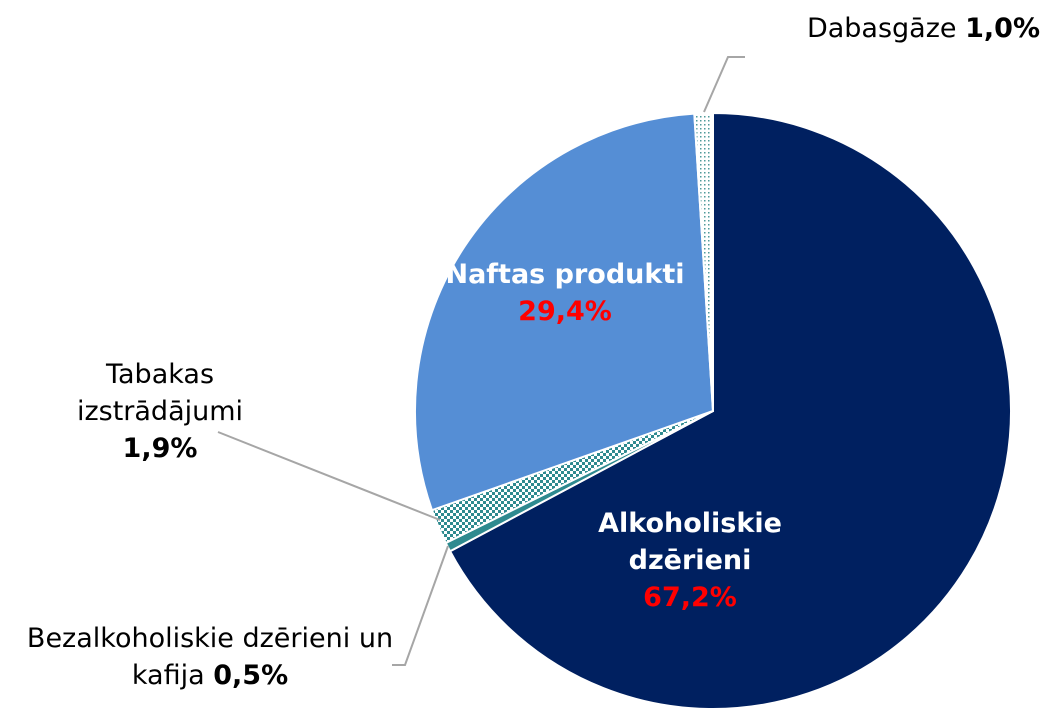  I want to click on slice-label: Tabakas izstrādājumi 1,9%, so click(160, 411).